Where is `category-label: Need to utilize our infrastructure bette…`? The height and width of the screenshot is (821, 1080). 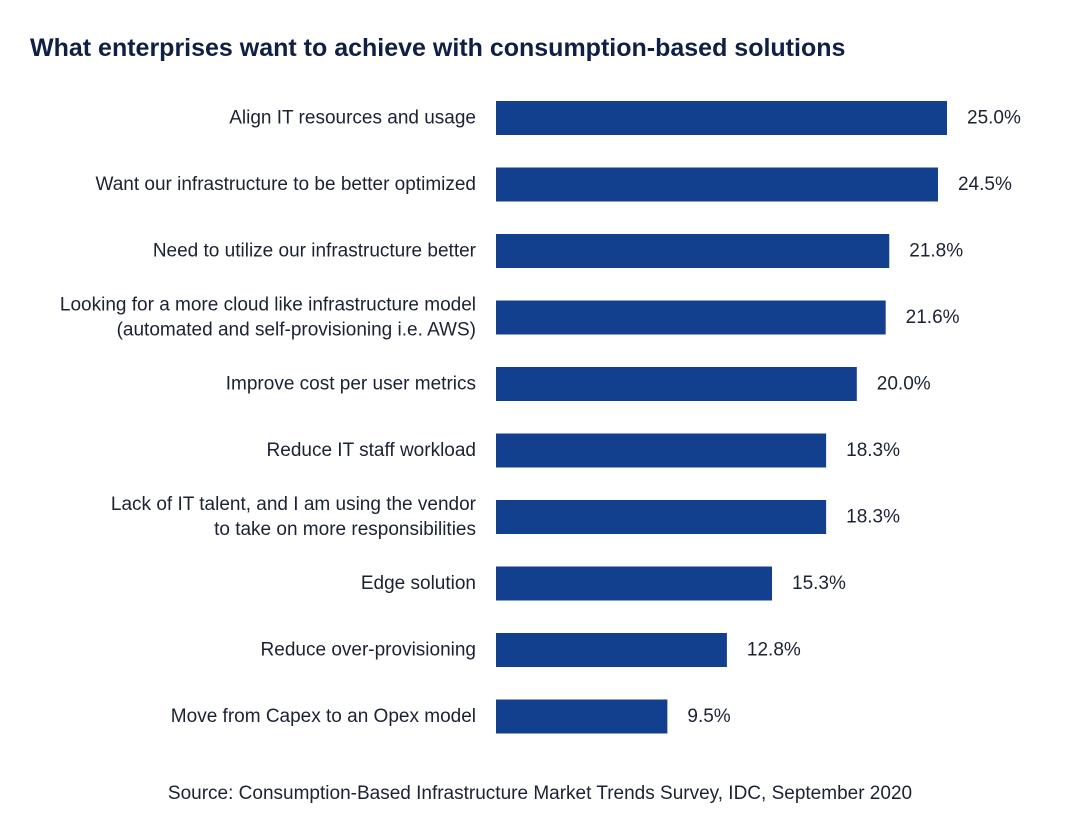
category-label: Need to utilize our infrastructure bette… is located at coordinates (315, 251).